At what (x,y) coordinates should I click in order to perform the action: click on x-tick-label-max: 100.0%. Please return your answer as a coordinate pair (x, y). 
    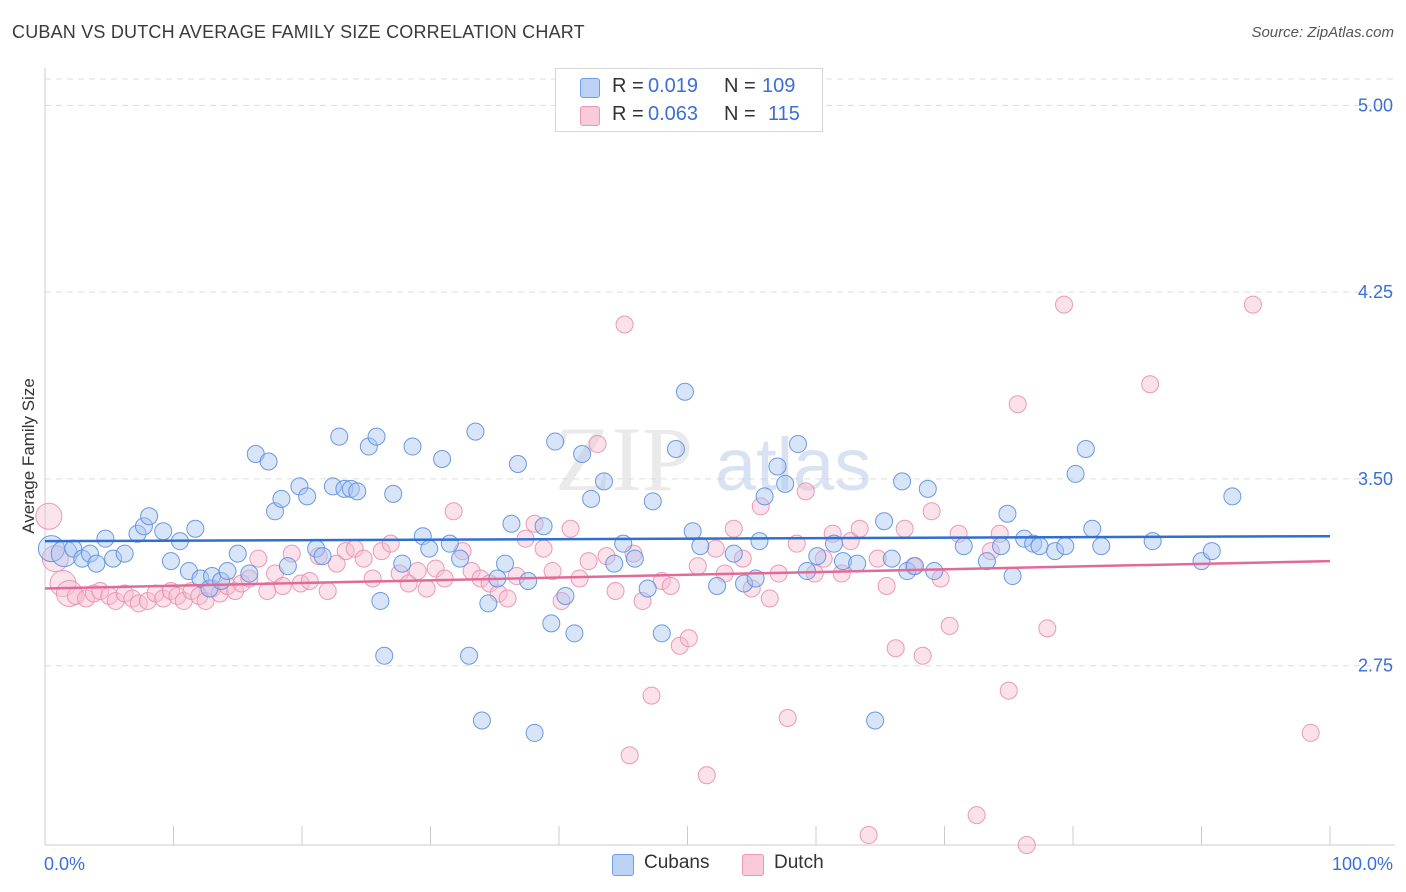
    Looking at the image, I should click on (1362, 864).